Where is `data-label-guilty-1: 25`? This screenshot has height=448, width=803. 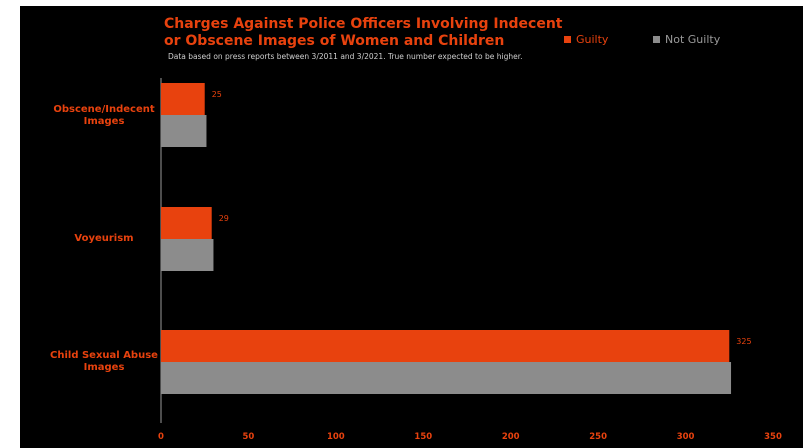 data-label-guilty-1: 25 is located at coordinates (217, 94).